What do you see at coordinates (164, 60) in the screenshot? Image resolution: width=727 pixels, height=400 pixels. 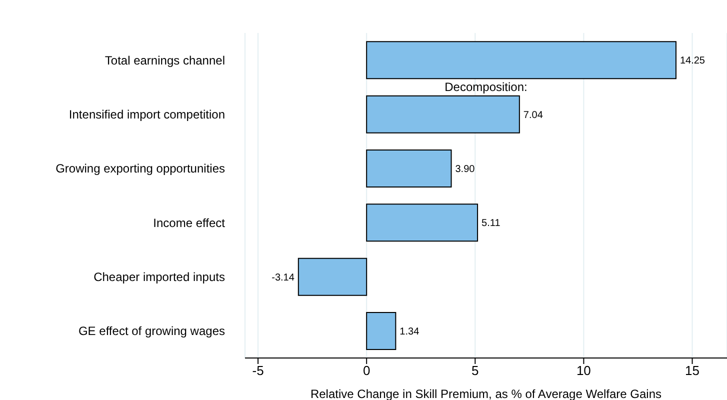 I see `y-tick-label: Total earnings channel` at bounding box center [164, 60].